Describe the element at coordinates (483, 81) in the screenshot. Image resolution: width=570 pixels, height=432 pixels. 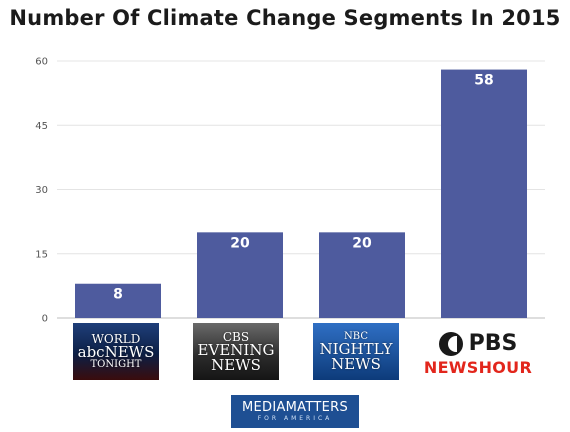
I see `bar-value-label-4: 58` at that location.